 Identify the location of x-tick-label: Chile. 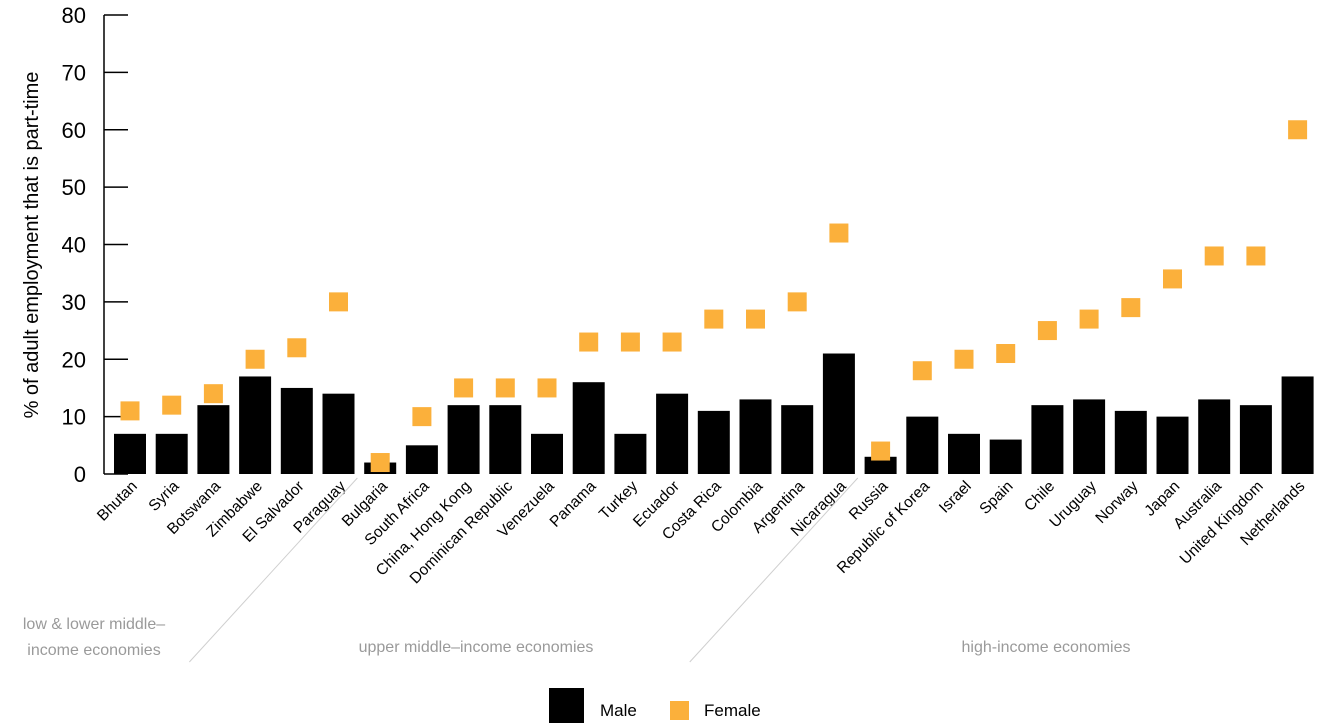
(1039, 496).